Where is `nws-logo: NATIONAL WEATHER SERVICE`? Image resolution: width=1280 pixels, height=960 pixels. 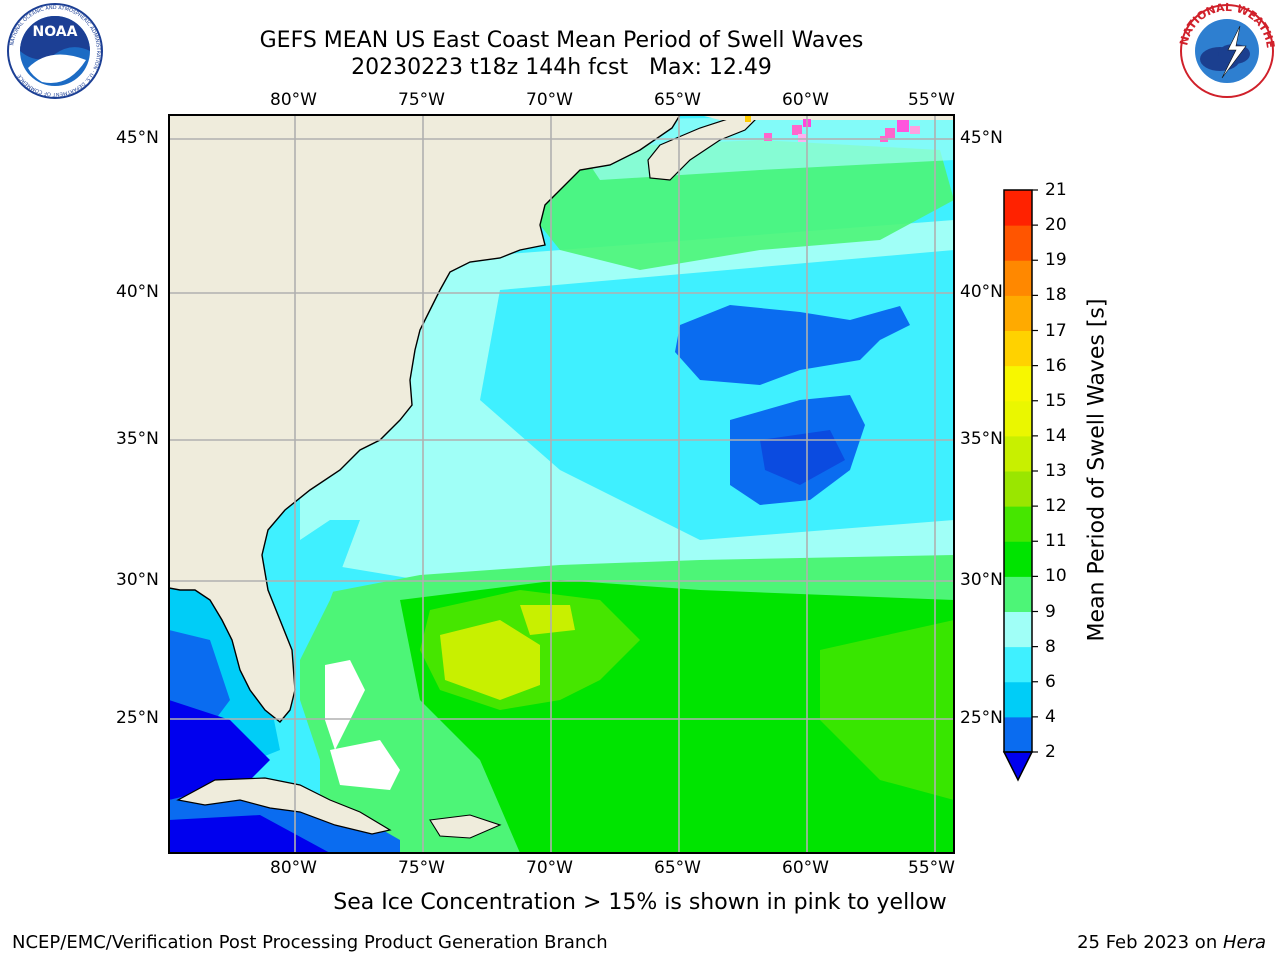 nws-logo: NATIONAL WEATHER SERVICE is located at coordinates (1226, 50).